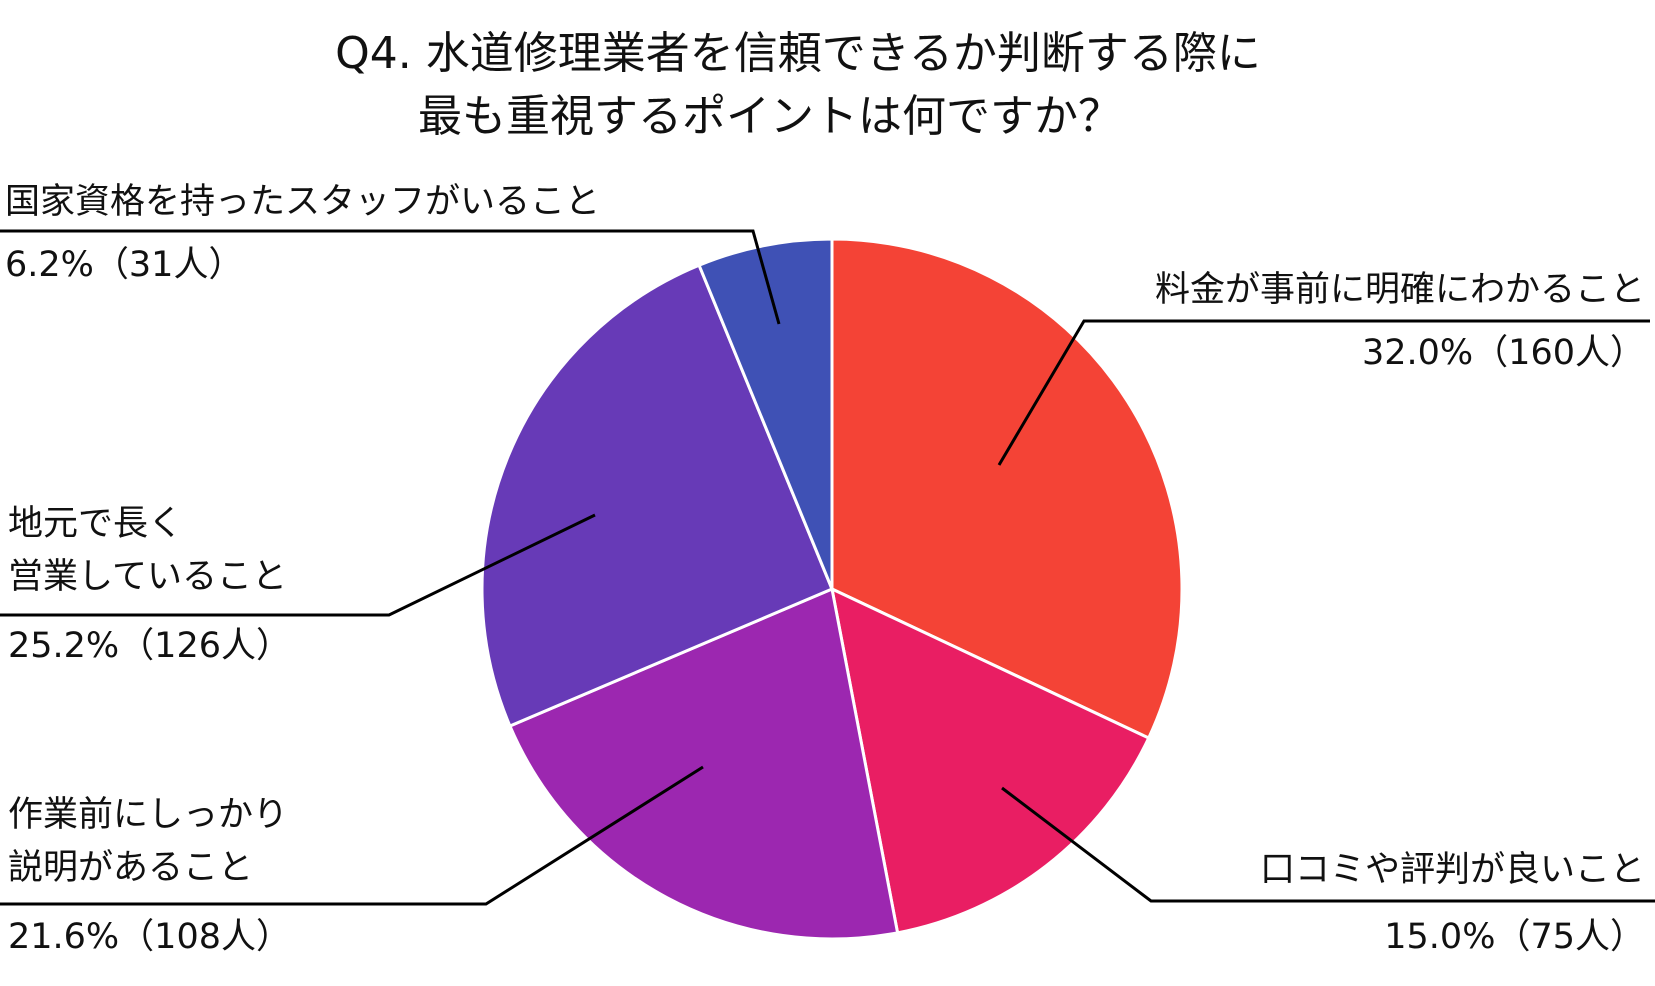 The width and height of the screenshot is (1655, 986). Describe the element at coordinates (1452, 870) in the screenshot. I see `slice-label-1: 口コミや評判が良いこと` at that location.